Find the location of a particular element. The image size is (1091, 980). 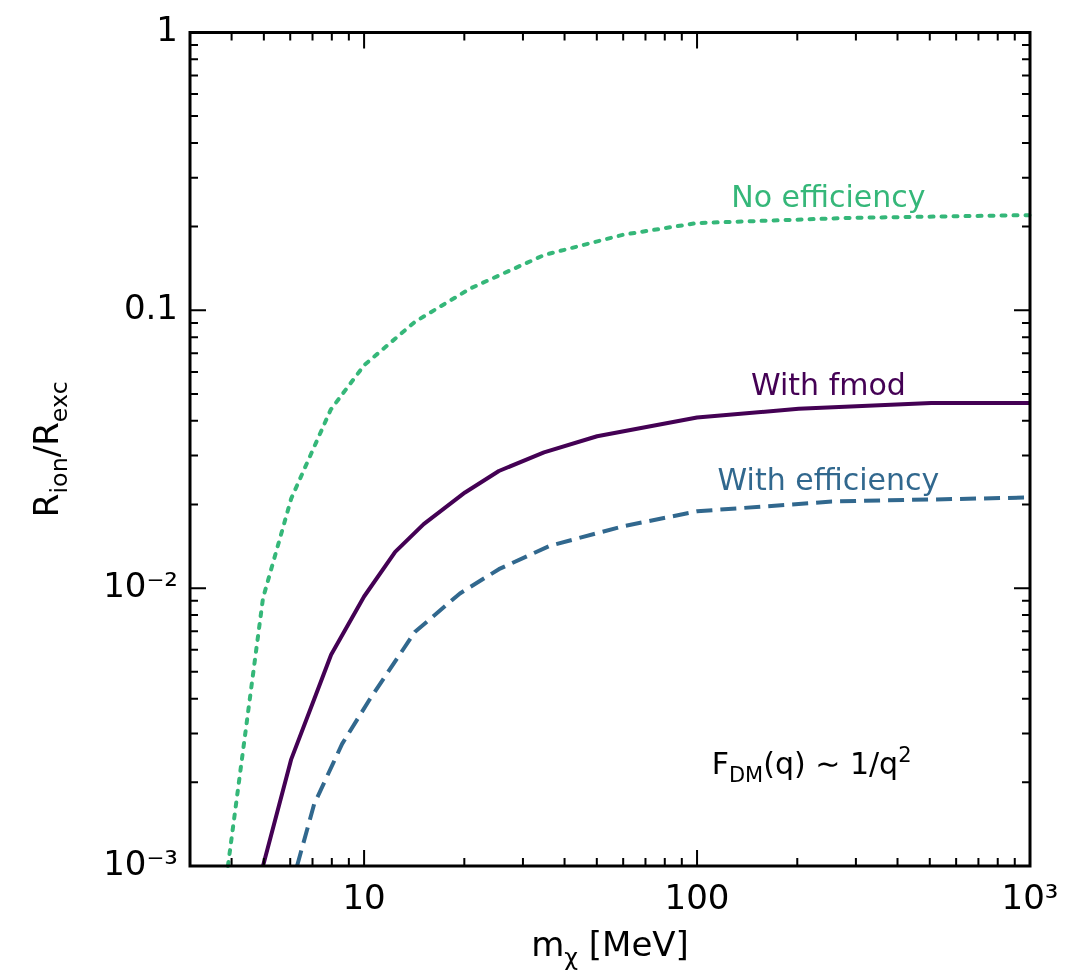

x-tick-label: 10³ is located at coordinates (1030, 897).